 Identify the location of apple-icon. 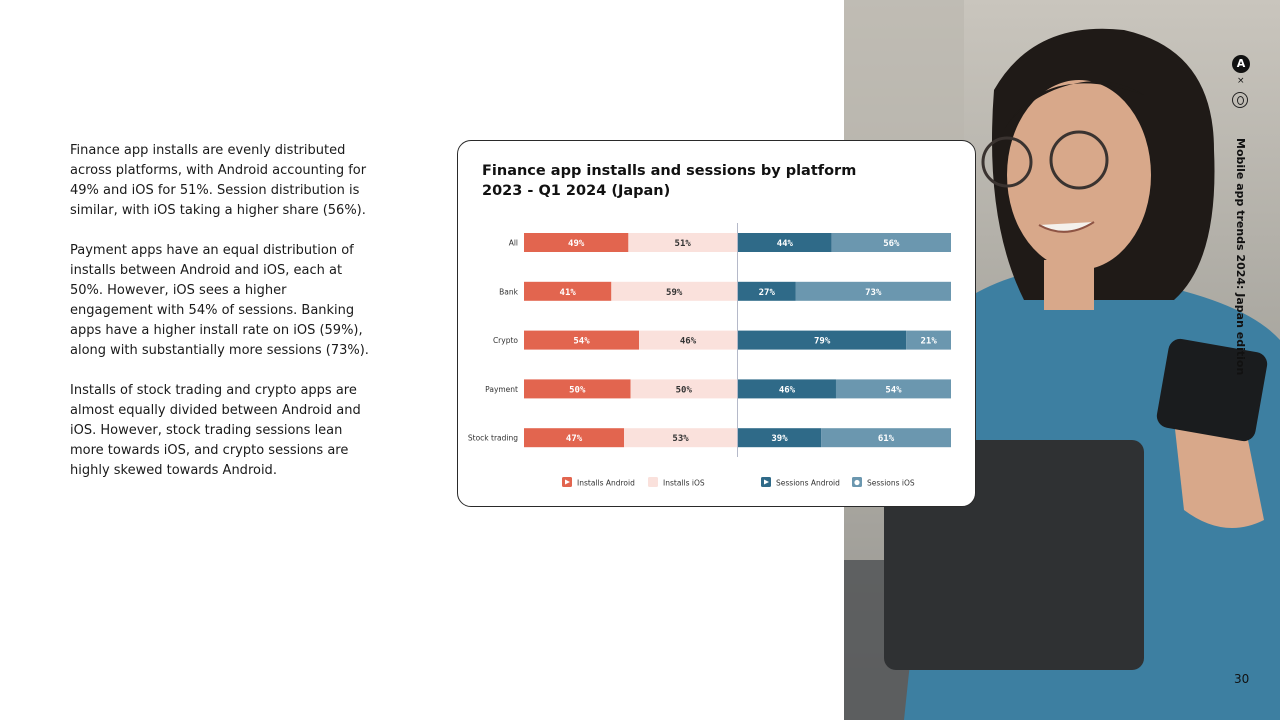
(857, 482).